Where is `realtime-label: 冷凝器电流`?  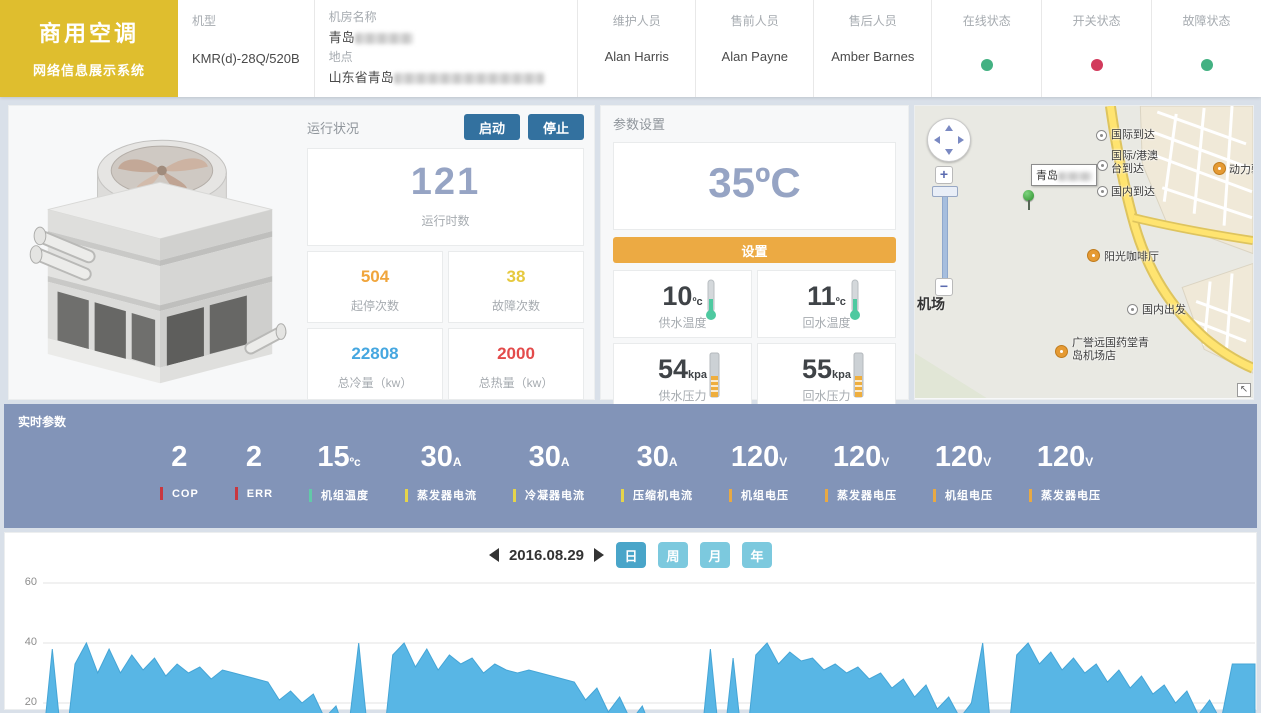
realtime-label: 冷凝器电流 is located at coordinates (555, 496).